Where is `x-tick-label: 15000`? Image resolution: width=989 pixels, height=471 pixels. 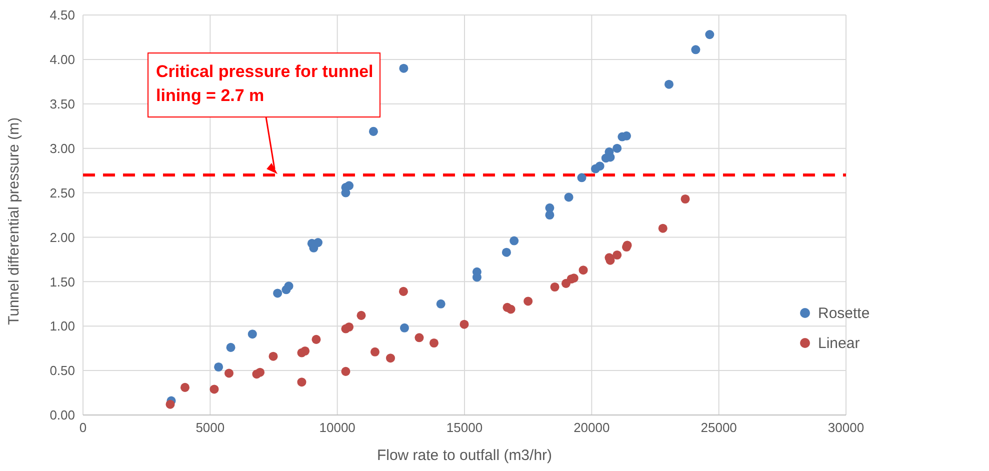 x-tick-label: 15000 is located at coordinates (464, 428).